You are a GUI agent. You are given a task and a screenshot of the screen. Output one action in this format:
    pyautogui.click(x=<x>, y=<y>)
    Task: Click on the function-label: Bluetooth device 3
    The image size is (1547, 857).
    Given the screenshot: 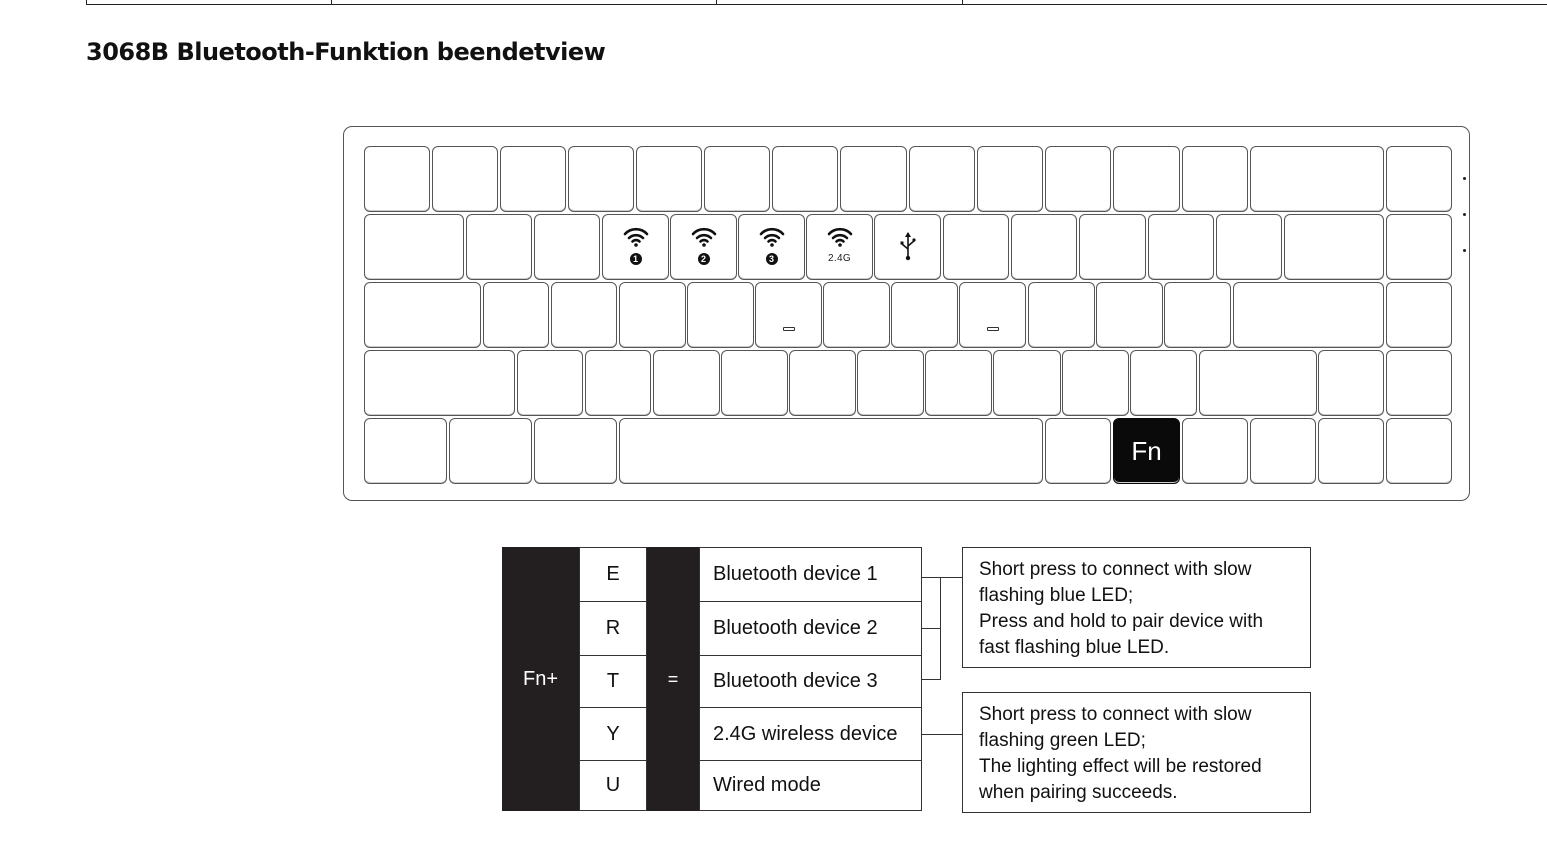 What is the action you would take?
    pyautogui.click(x=795, y=681)
    